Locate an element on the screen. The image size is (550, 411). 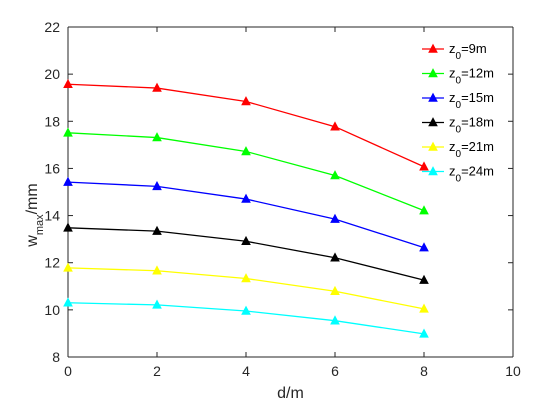
legend-label: z0=15m is located at coordinates (471, 100).